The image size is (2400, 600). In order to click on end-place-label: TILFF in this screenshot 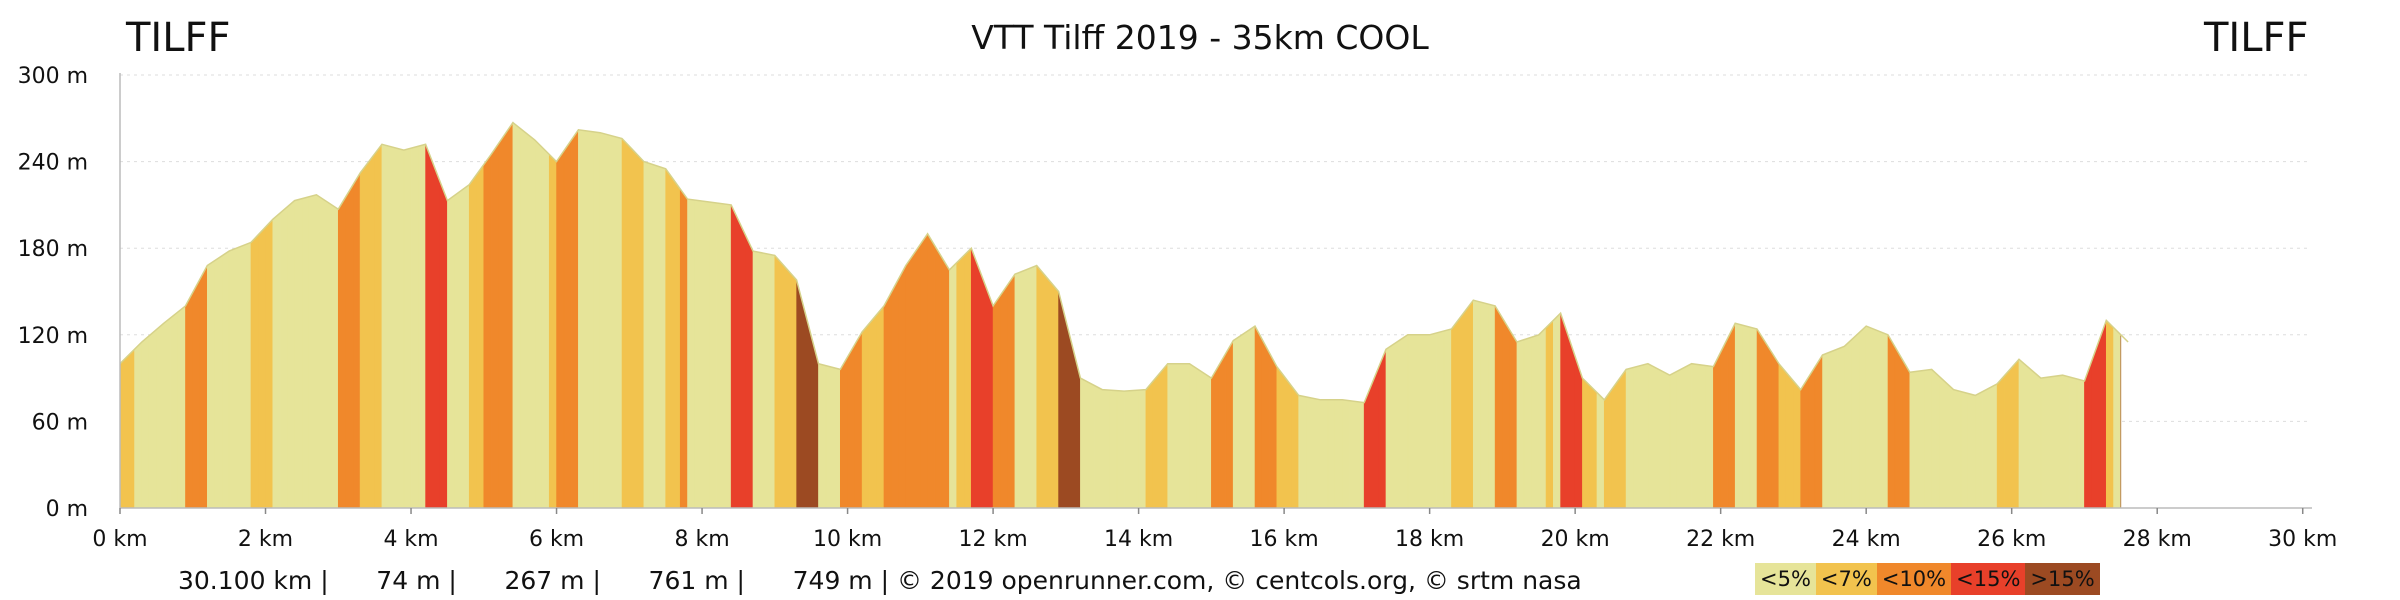, I will do `click(2256, 38)`.